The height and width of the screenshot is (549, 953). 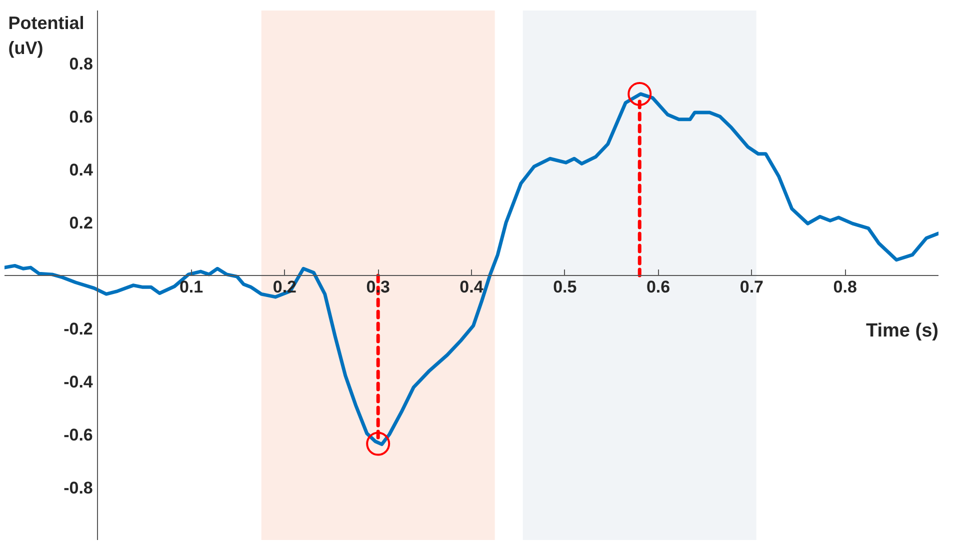 What do you see at coordinates (752, 287) in the screenshot?
I see `x-tick-label: 0.7` at bounding box center [752, 287].